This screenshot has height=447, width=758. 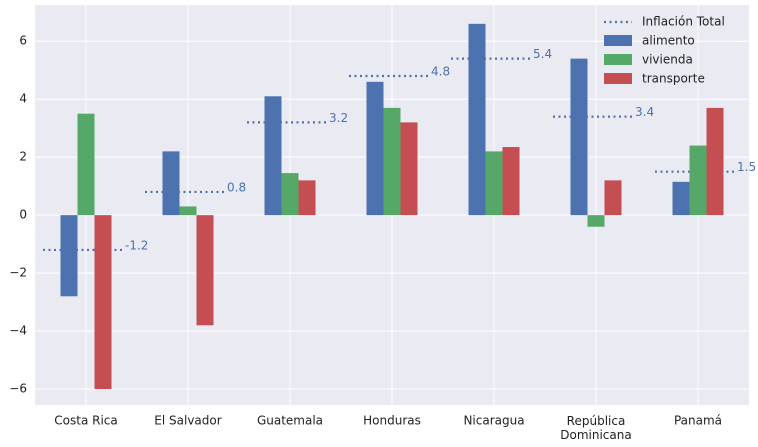 What do you see at coordinates (85, 421) in the screenshot?
I see `x-tick-label: Costa Rica` at bounding box center [85, 421].